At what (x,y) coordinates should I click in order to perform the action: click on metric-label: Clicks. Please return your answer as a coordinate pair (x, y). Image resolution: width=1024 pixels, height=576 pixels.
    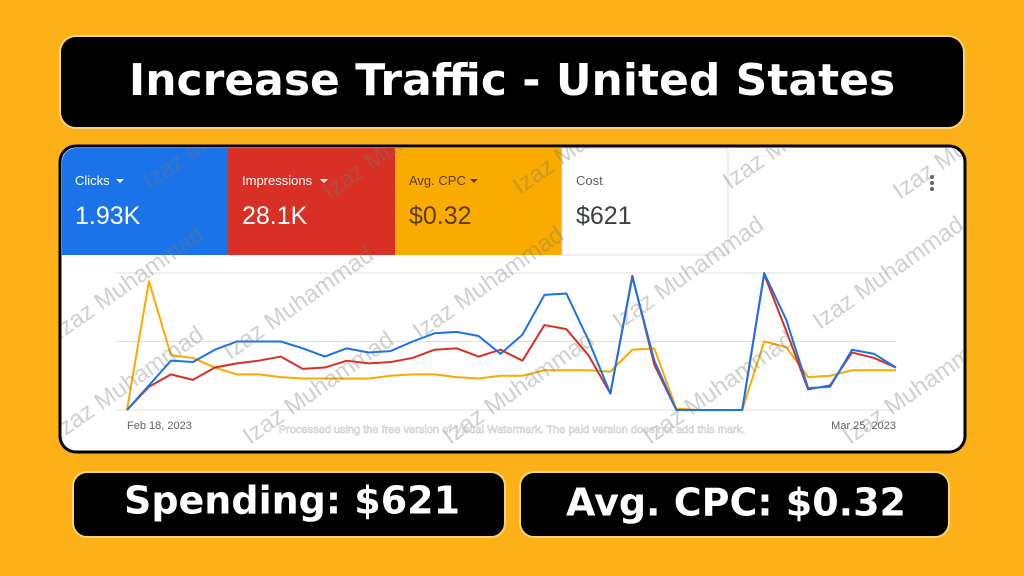
    Looking at the image, I should click on (92, 180).